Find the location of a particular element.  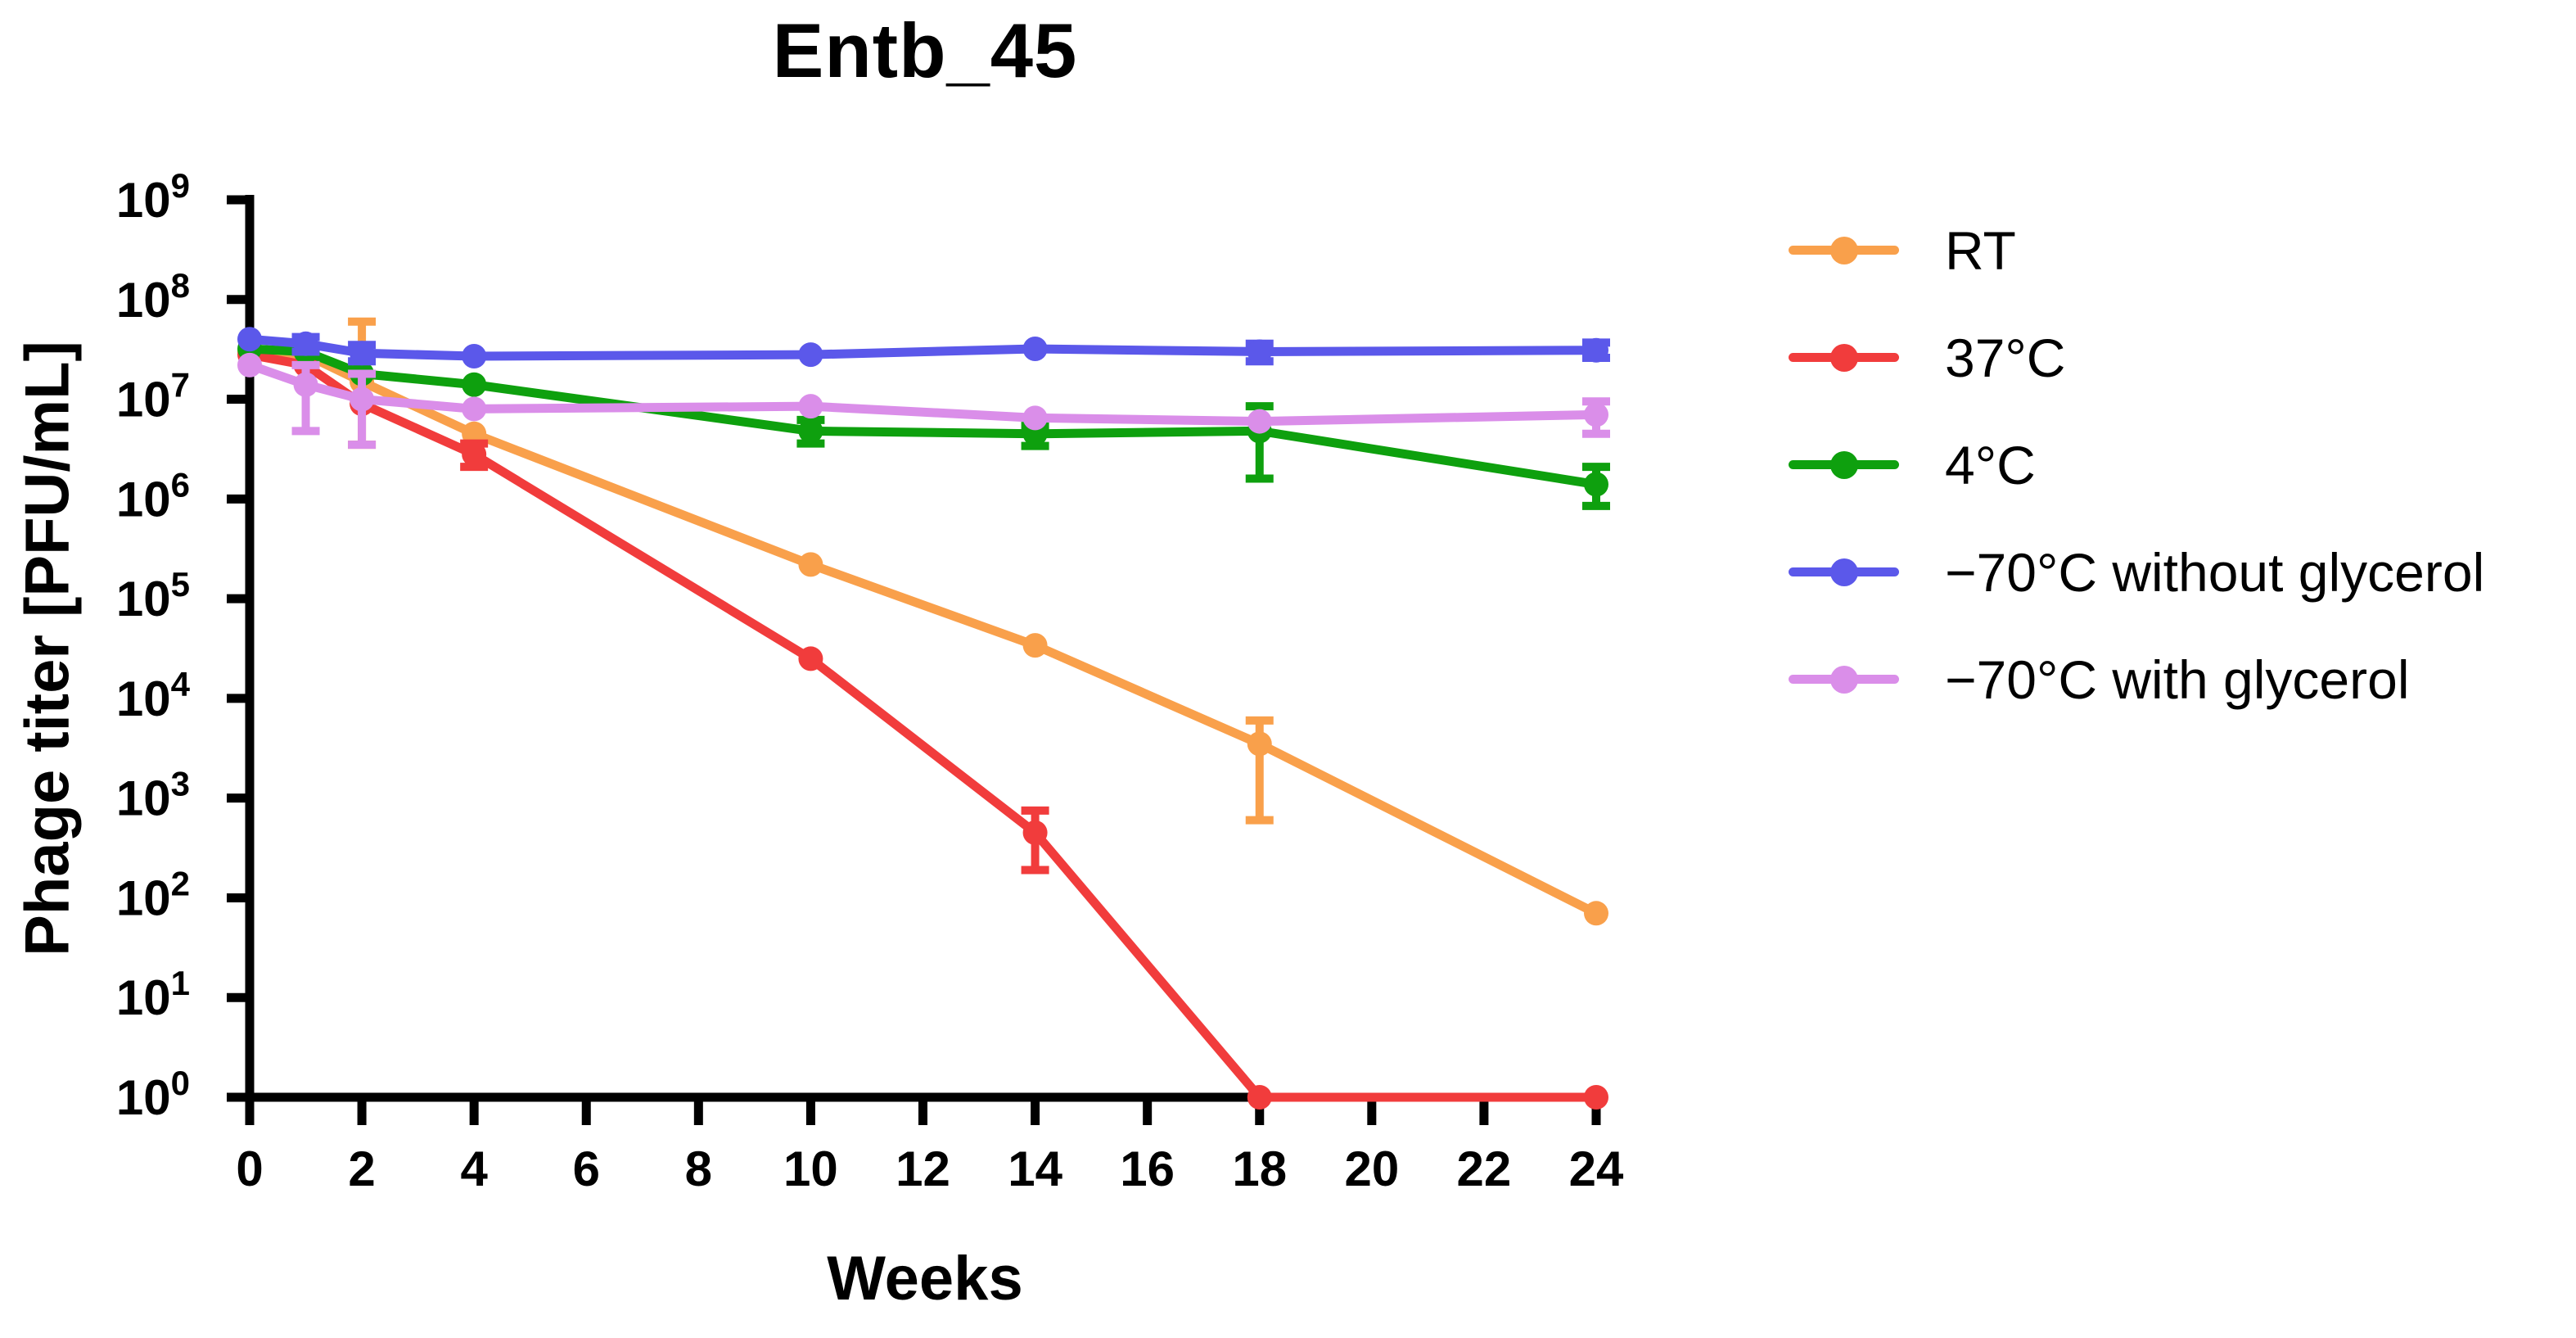

x-tick-label: 8 is located at coordinates (698, 1168).